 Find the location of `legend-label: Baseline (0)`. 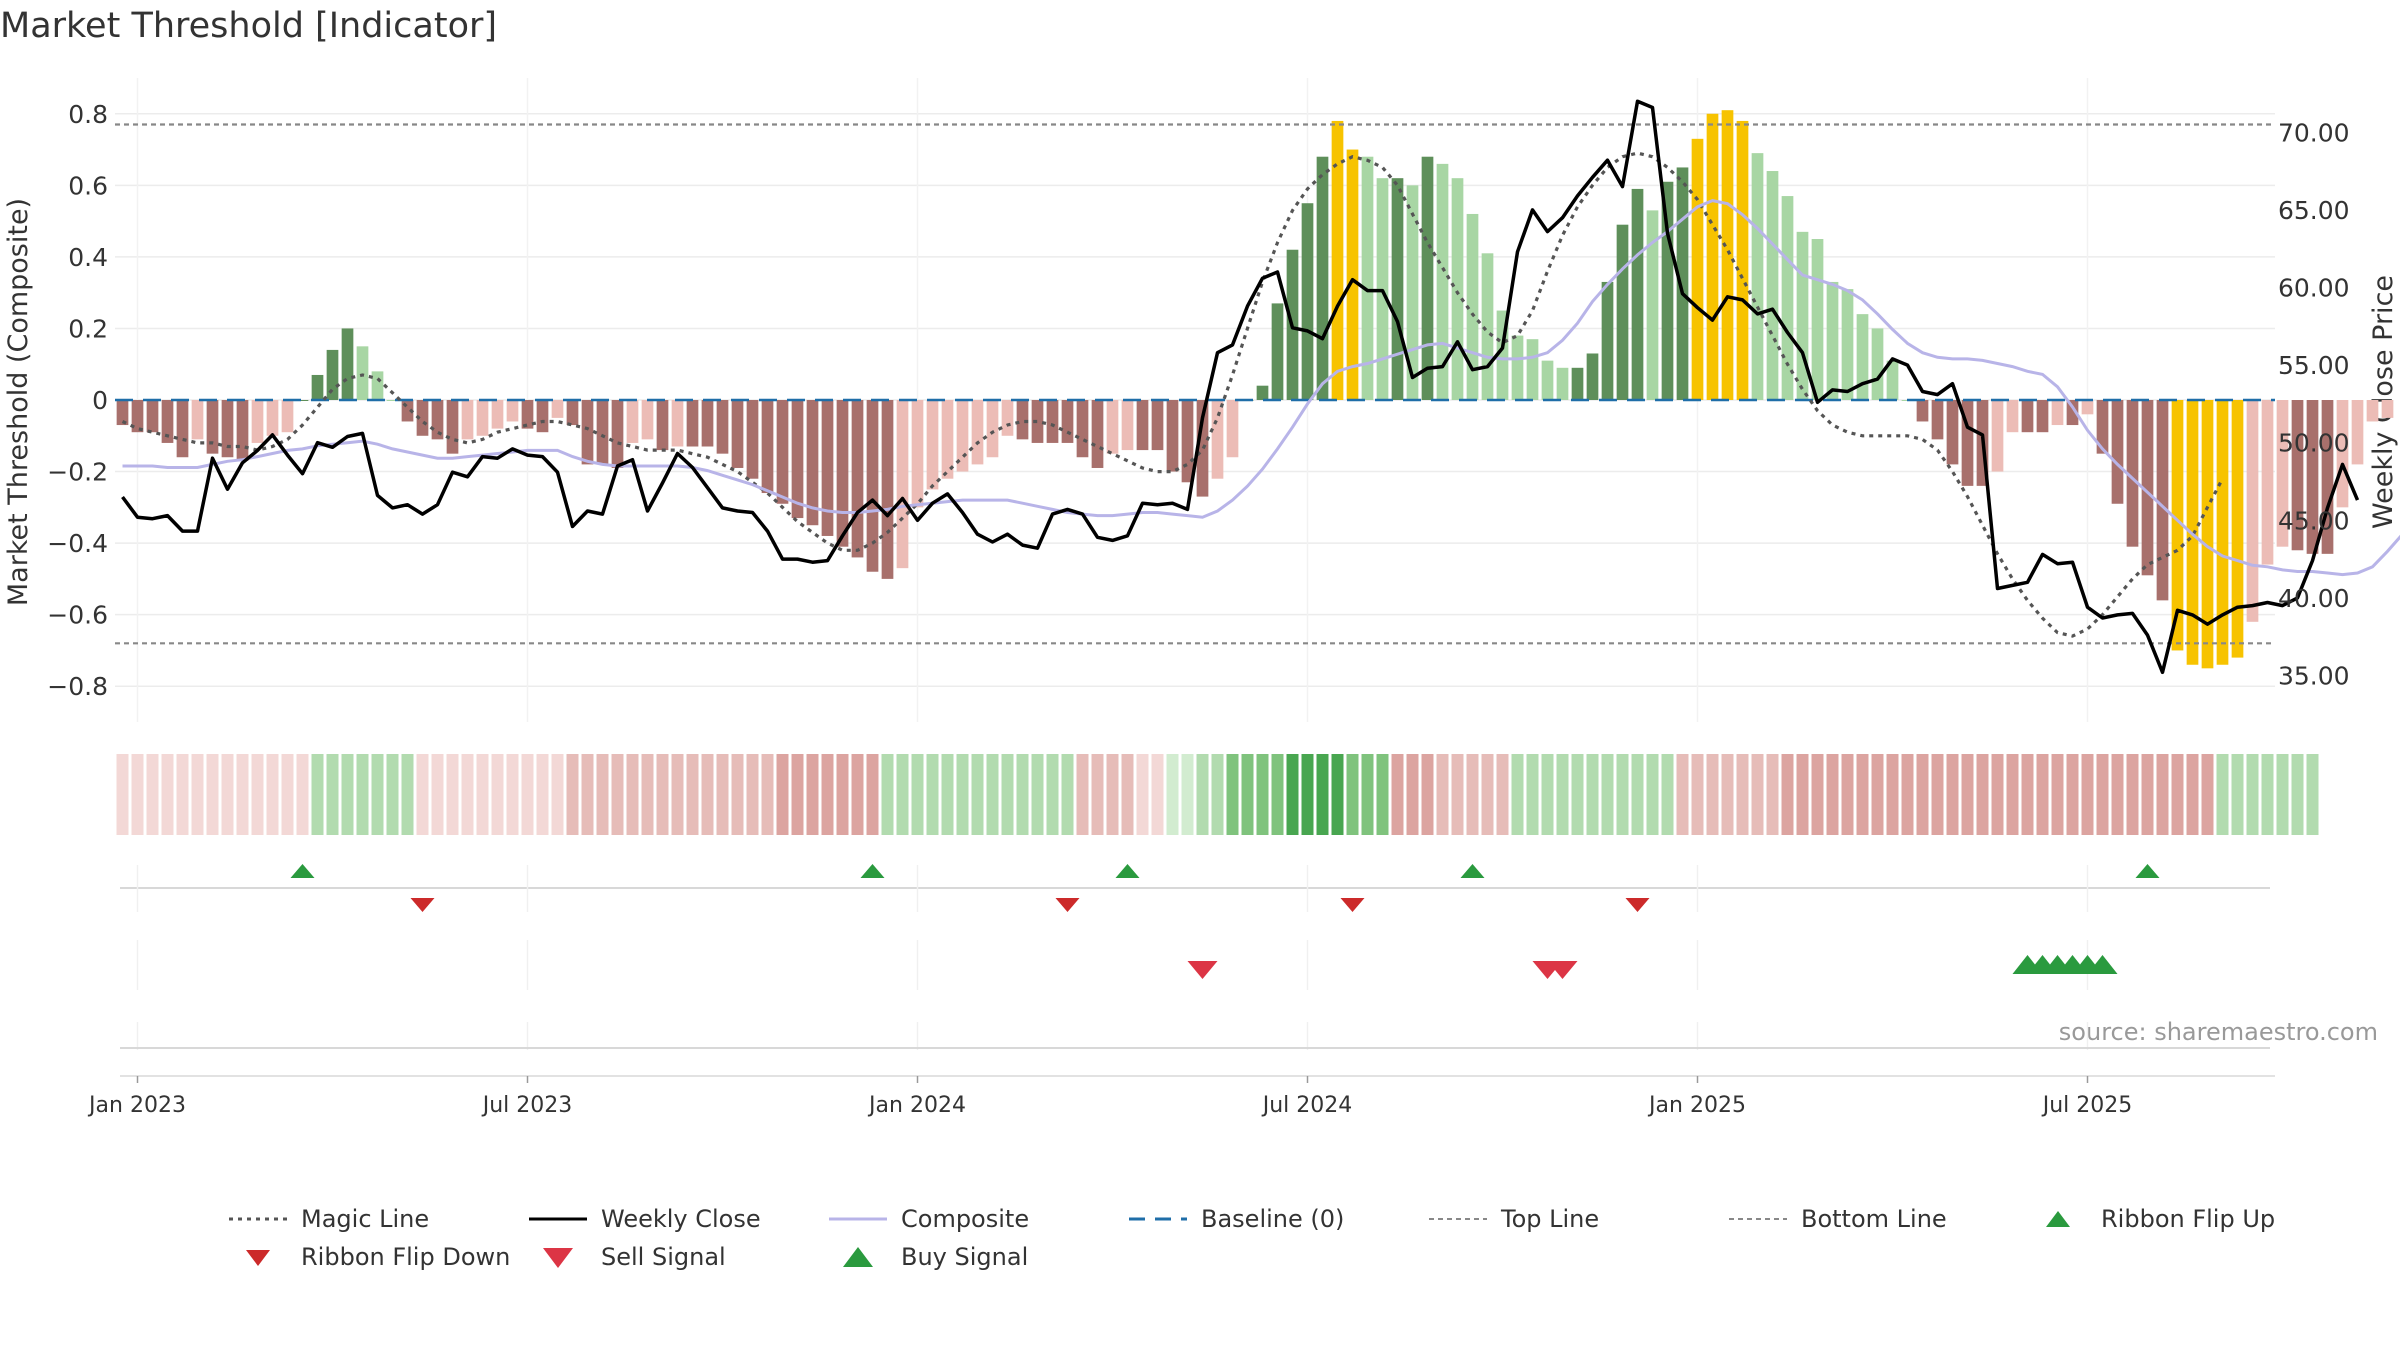

legend-label: Baseline (0) is located at coordinates (1273, 1219).